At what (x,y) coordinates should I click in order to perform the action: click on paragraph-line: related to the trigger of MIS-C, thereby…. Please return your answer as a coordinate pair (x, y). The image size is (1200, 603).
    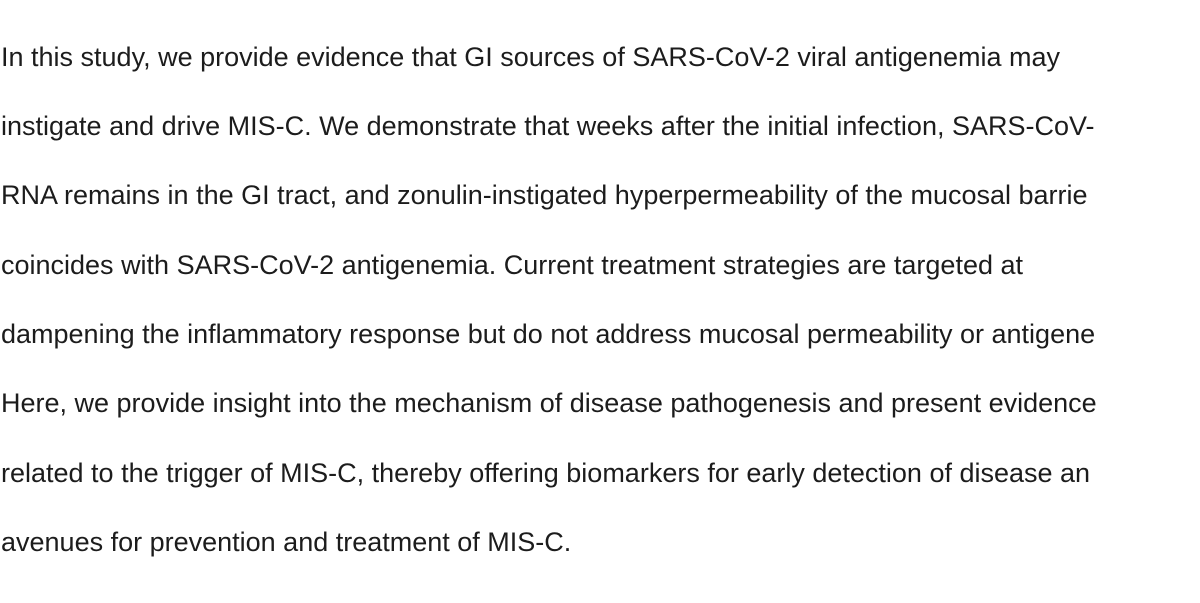
    Looking at the image, I should click on (546, 473).